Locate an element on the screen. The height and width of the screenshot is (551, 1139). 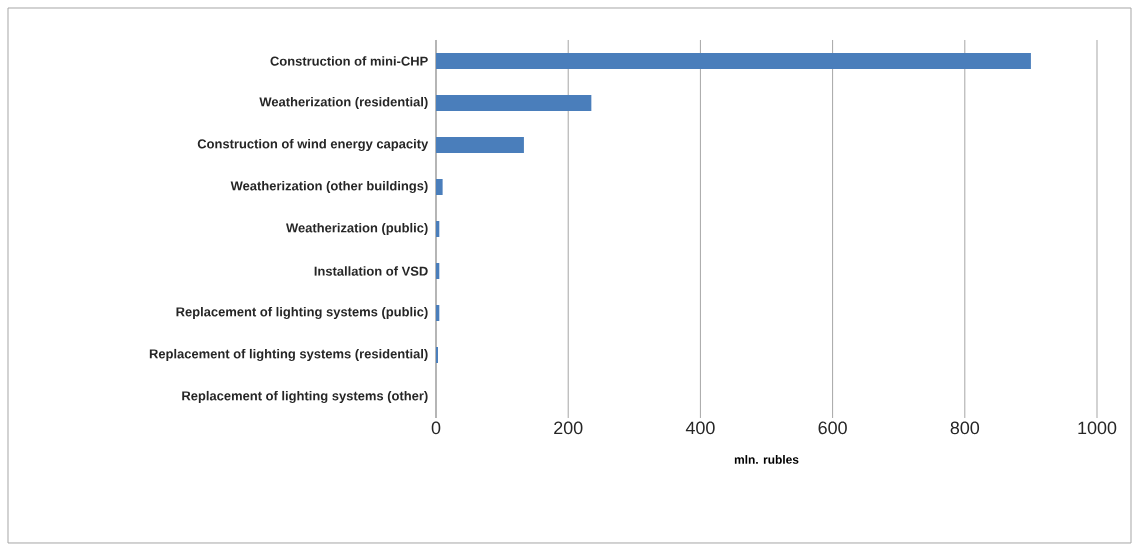
y-tick-label: Replacement of lighting systems (public) is located at coordinates (302, 313).